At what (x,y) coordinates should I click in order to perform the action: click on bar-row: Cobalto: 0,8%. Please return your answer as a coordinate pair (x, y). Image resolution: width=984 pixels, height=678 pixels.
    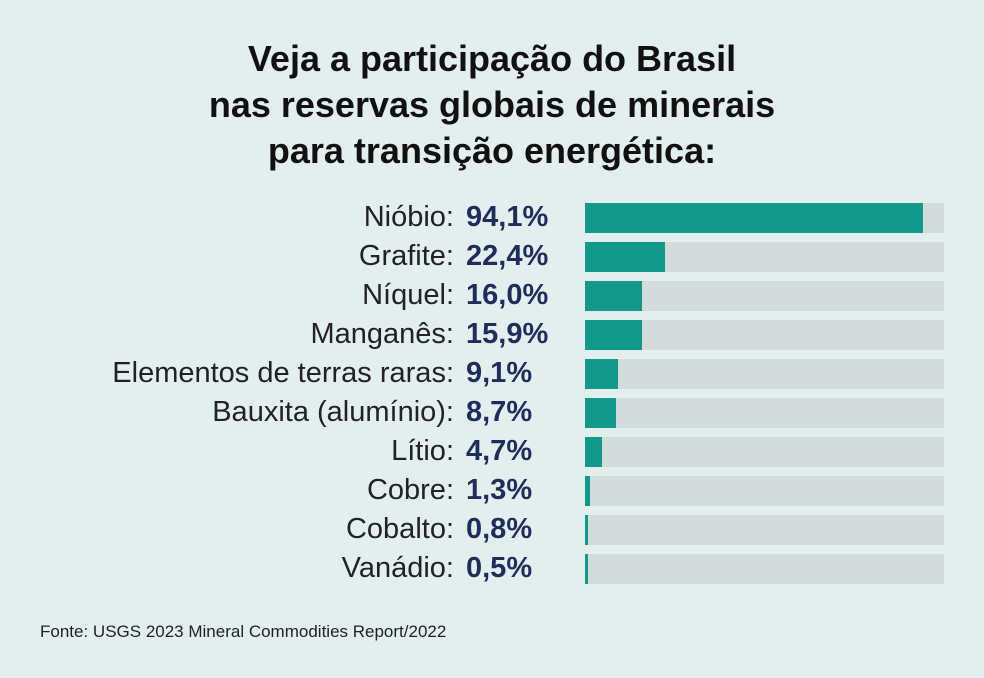
    Looking at the image, I should click on (492, 529).